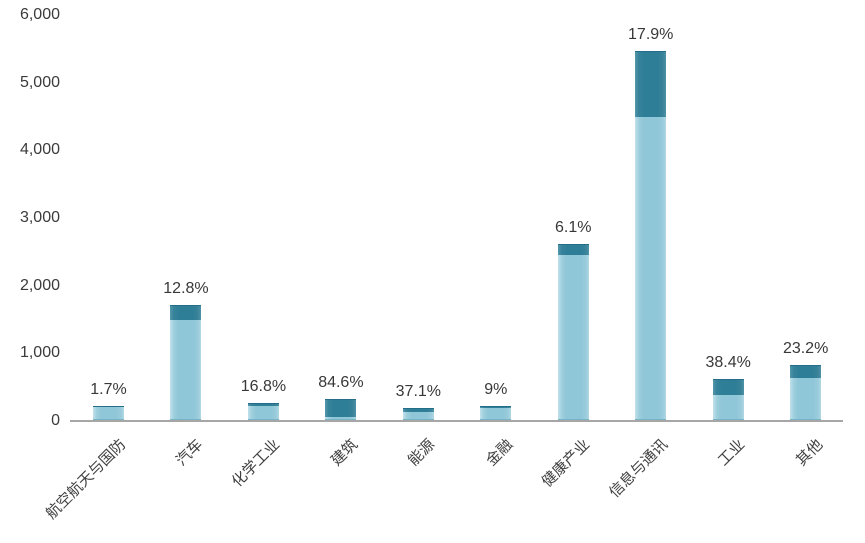  What do you see at coordinates (456, 421) in the screenshot?
I see `x-axis-line` at bounding box center [456, 421].